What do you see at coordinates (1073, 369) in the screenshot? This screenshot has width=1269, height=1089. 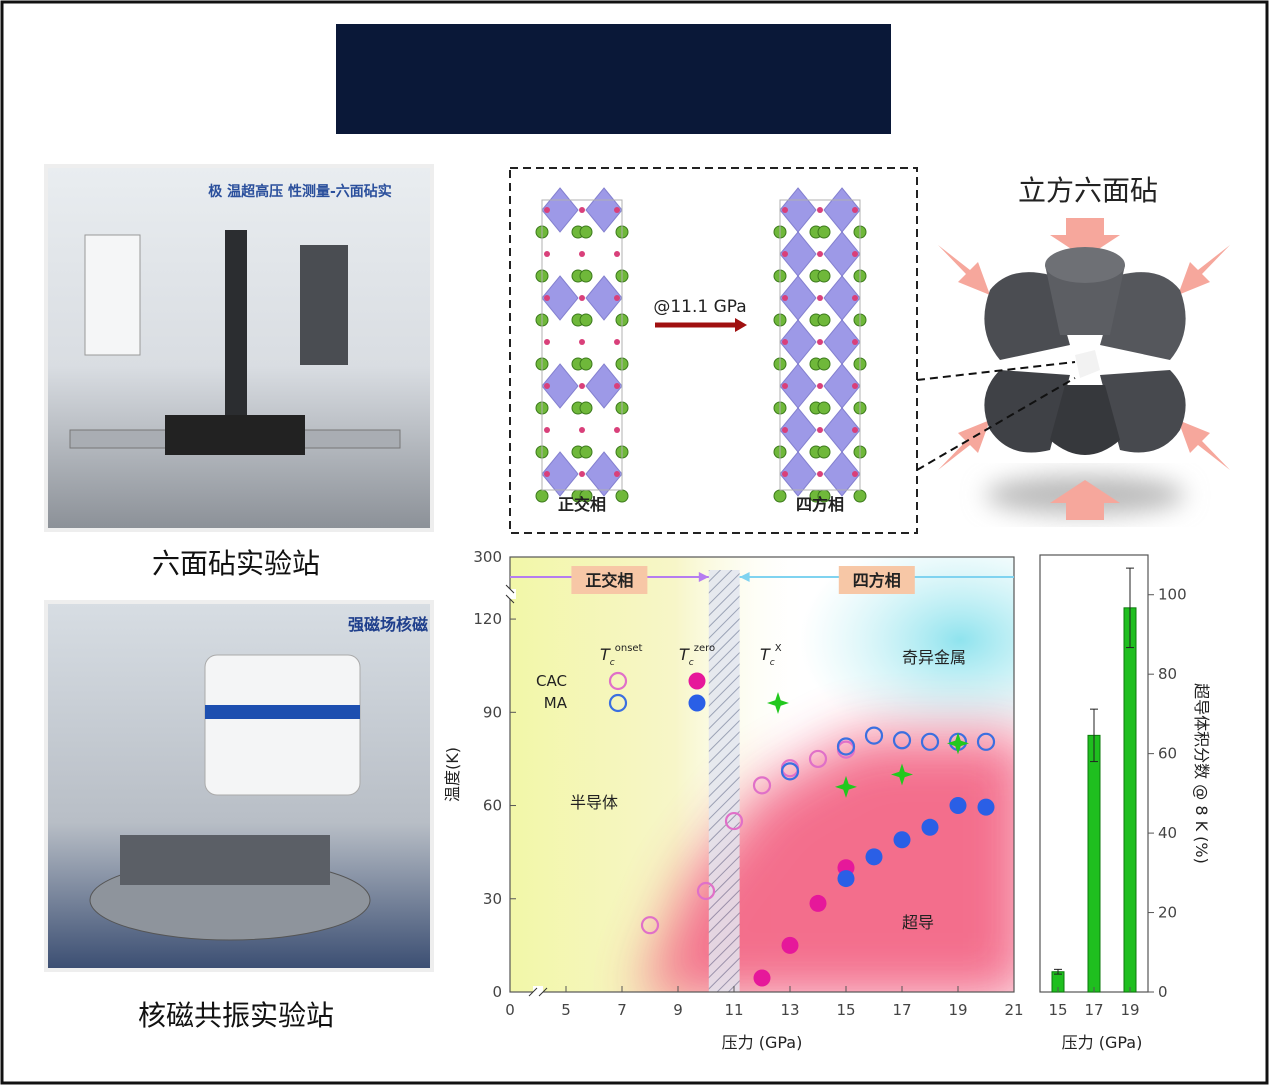 I see `anvil-illustration` at bounding box center [1073, 369].